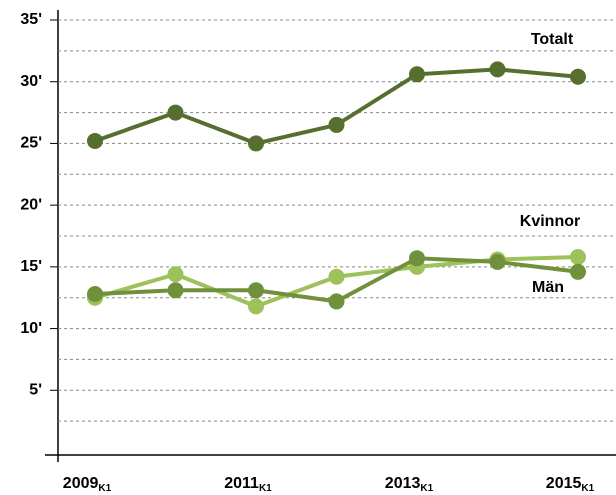 This screenshot has width=616, height=495. What do you see at coordinates (31, 19) in the screenshot?
I see `y-tick-label: 35'` at bounding box center [31, 19].